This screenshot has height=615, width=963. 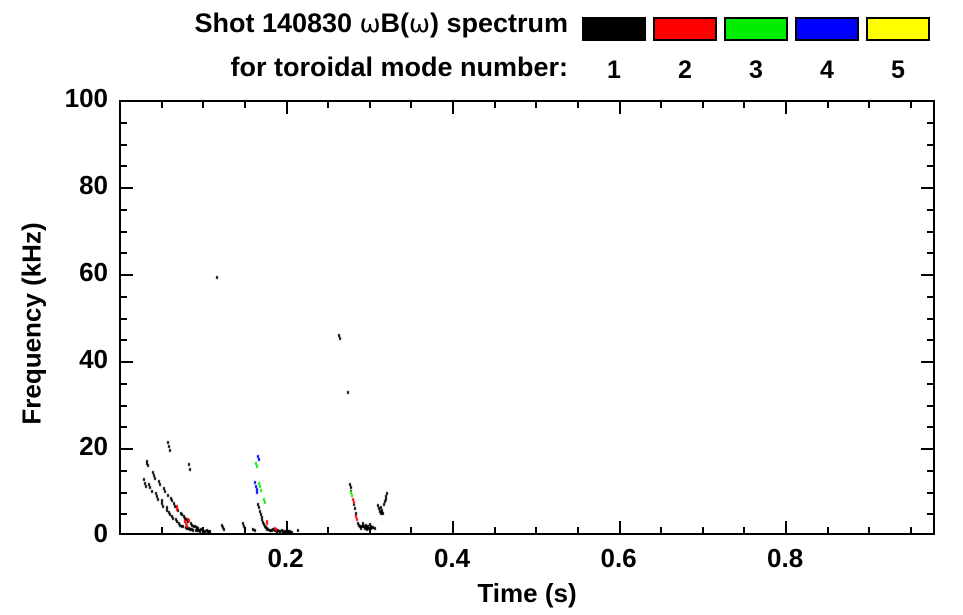 What do you see at coordinates (93, 446) in the screenshot?
I see `y-tick-label: 20` at bounding box center [93, 446].